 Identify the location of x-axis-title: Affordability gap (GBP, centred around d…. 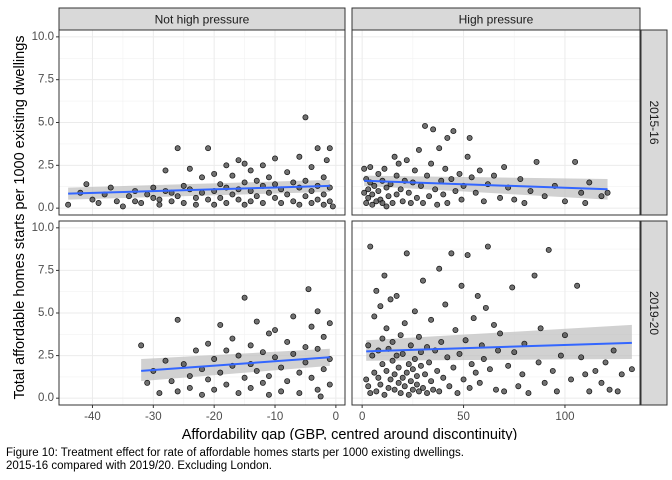
(350, 433).